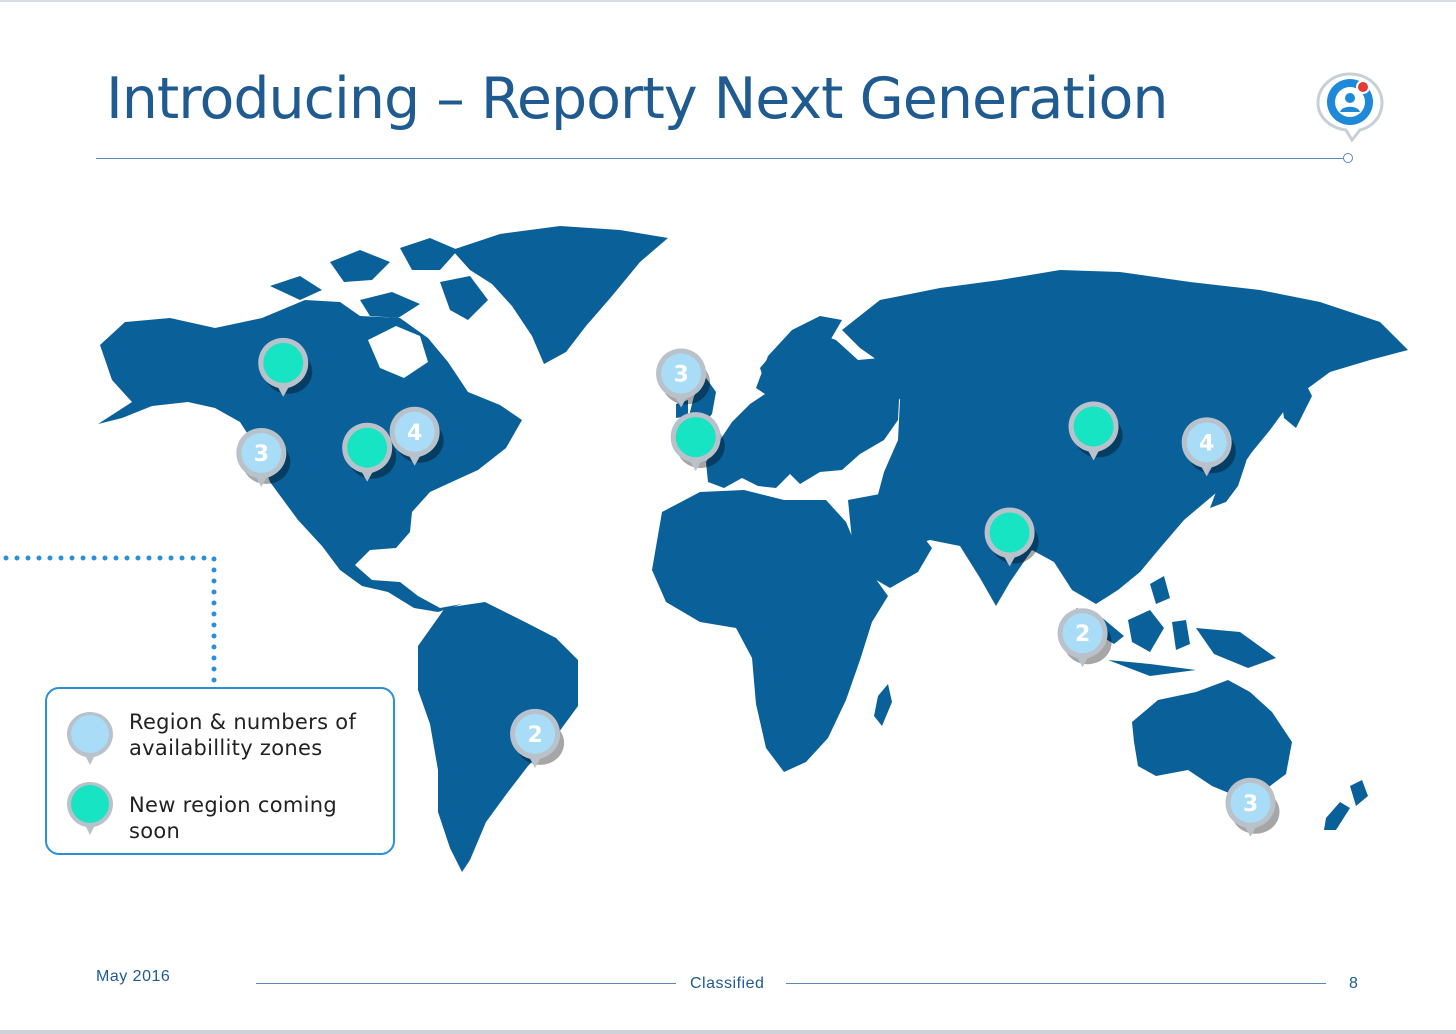  What do you see at coordinates (498, 737) in the screenshot?
I see `south-america` at bounding box center [498, 737].